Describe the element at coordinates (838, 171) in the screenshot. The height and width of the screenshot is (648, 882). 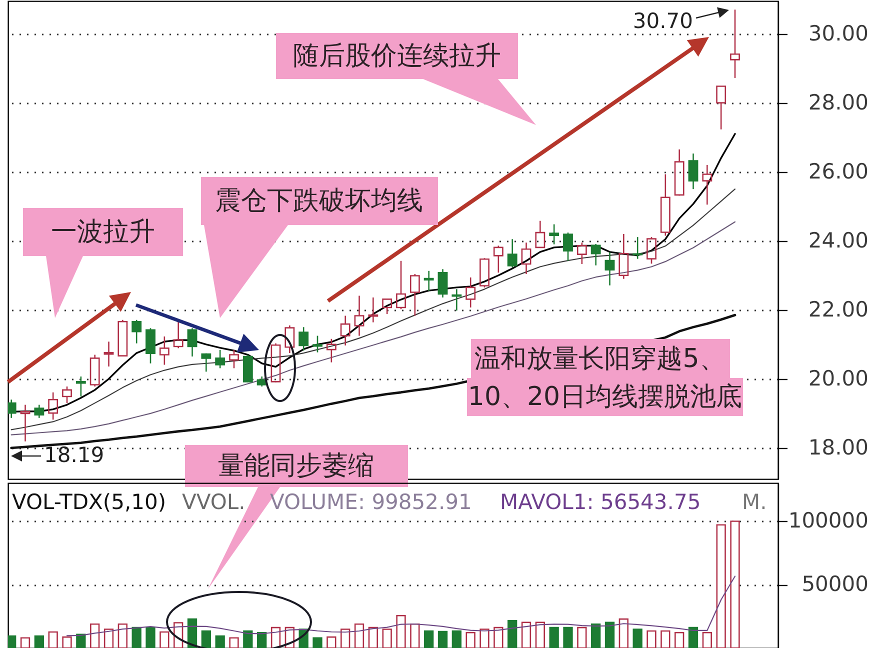
I see `y-tick-label: 26.00` at that location.